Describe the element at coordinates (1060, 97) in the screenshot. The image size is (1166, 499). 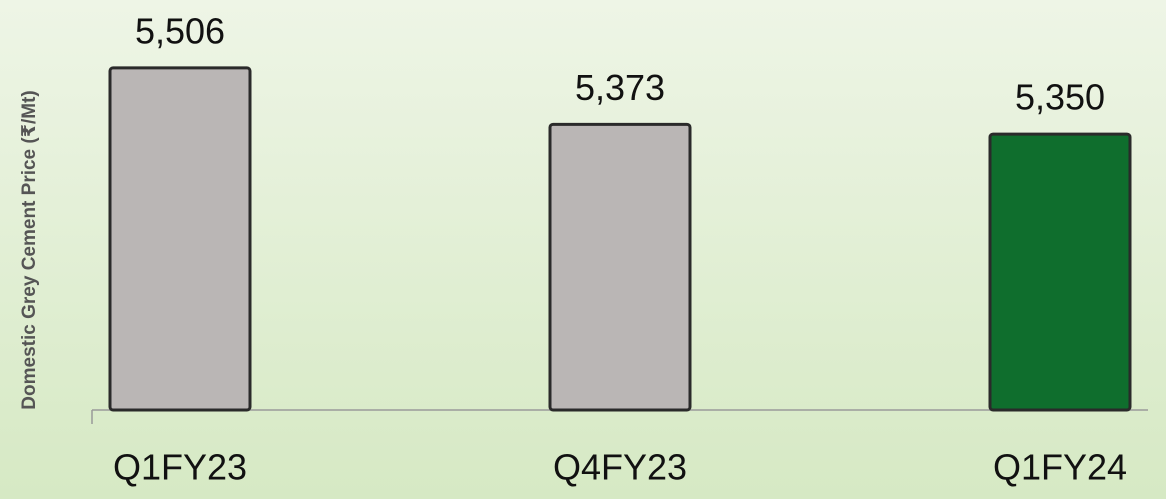
I see `value-label: 5,350` at that location.